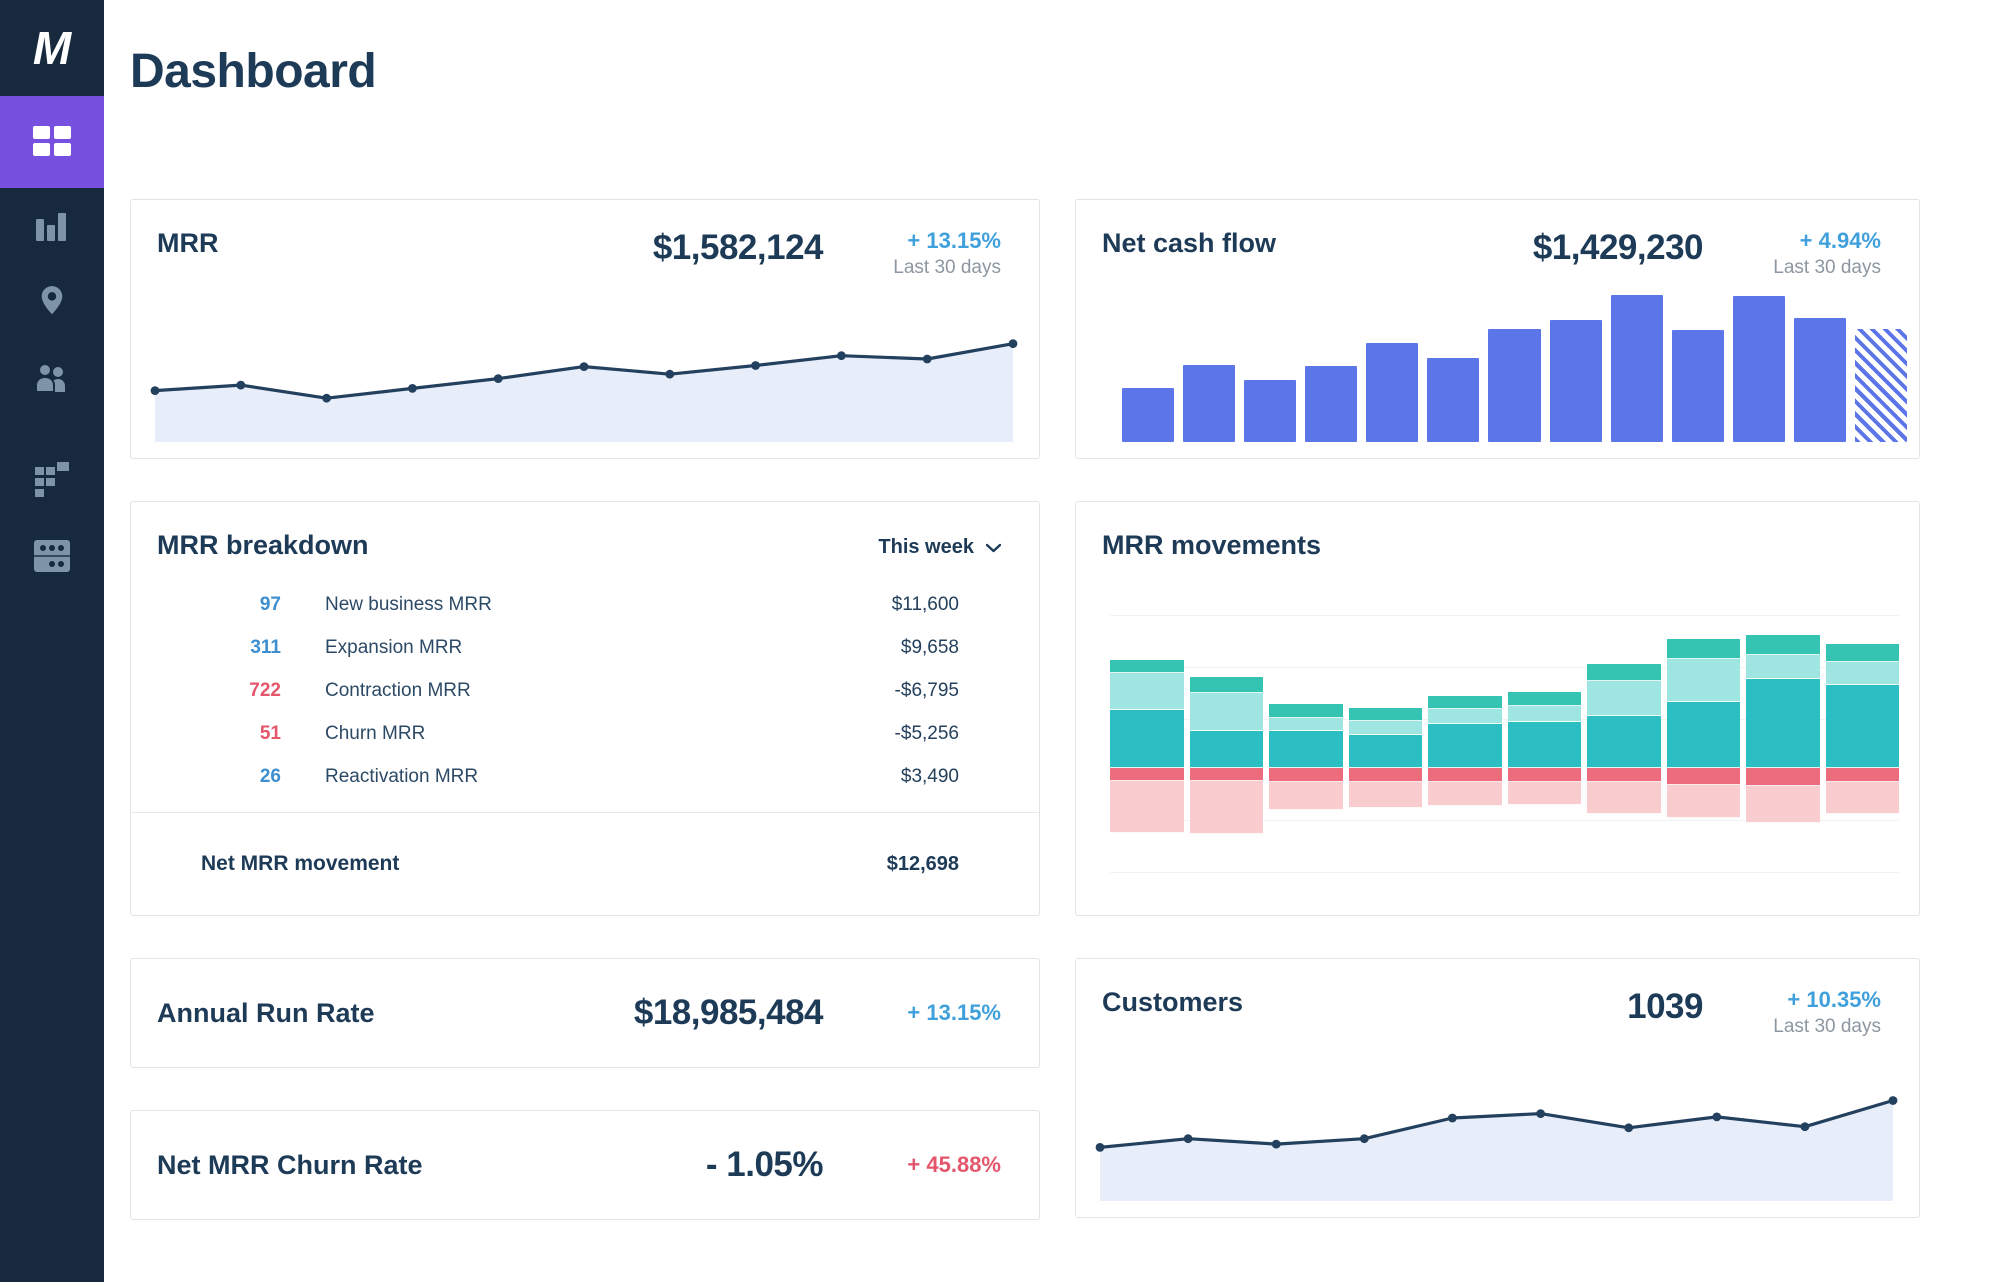 The width and height of the screenshot is (2000, 1282). What do you see at coordinates (408, 604) in the screenshot?
I see `row-label: New business MRR` at bounding box center [408, 604].